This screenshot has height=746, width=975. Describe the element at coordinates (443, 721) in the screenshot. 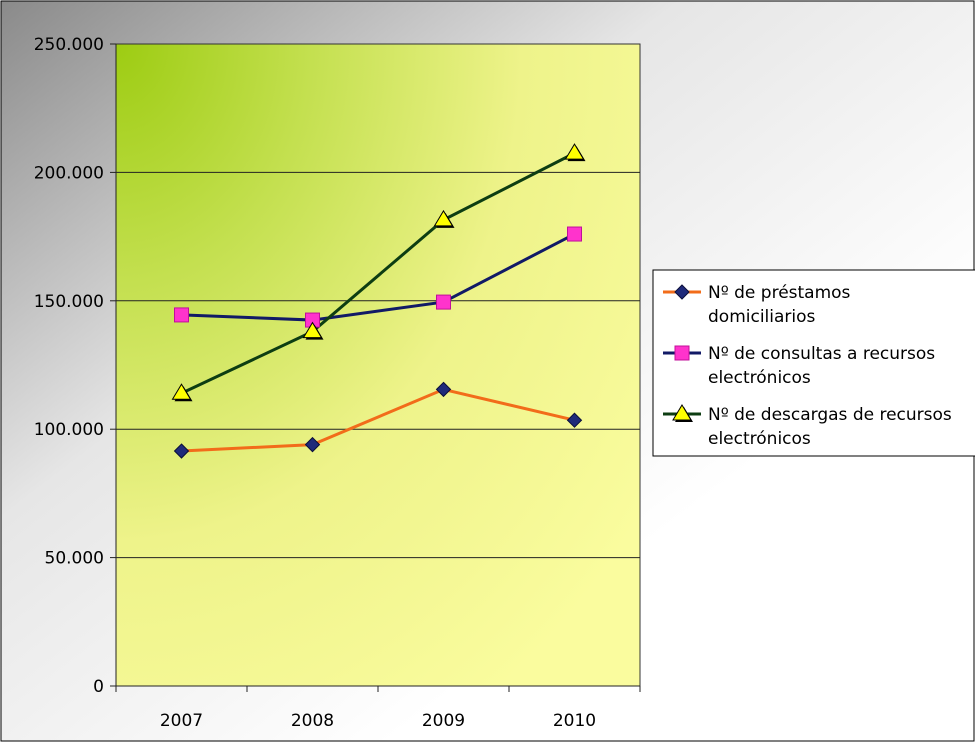

I see `x-tick-label: 2009` at that location.